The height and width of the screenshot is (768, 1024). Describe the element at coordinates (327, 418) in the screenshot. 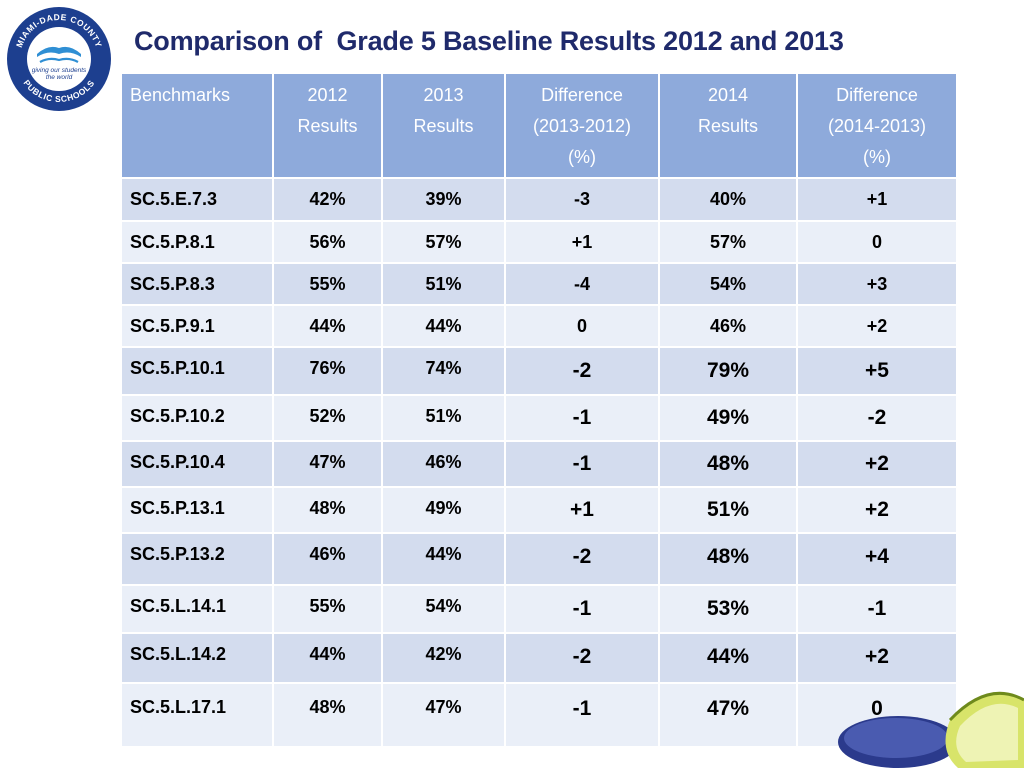

I see `result-2012-cell: 52%` at that location.